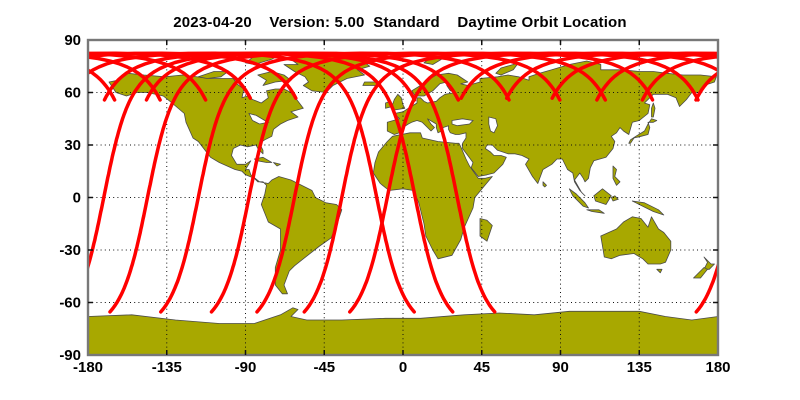  Describe the element at coordinates (636, 240) in the screenshot. I see `land-australia` at that location.